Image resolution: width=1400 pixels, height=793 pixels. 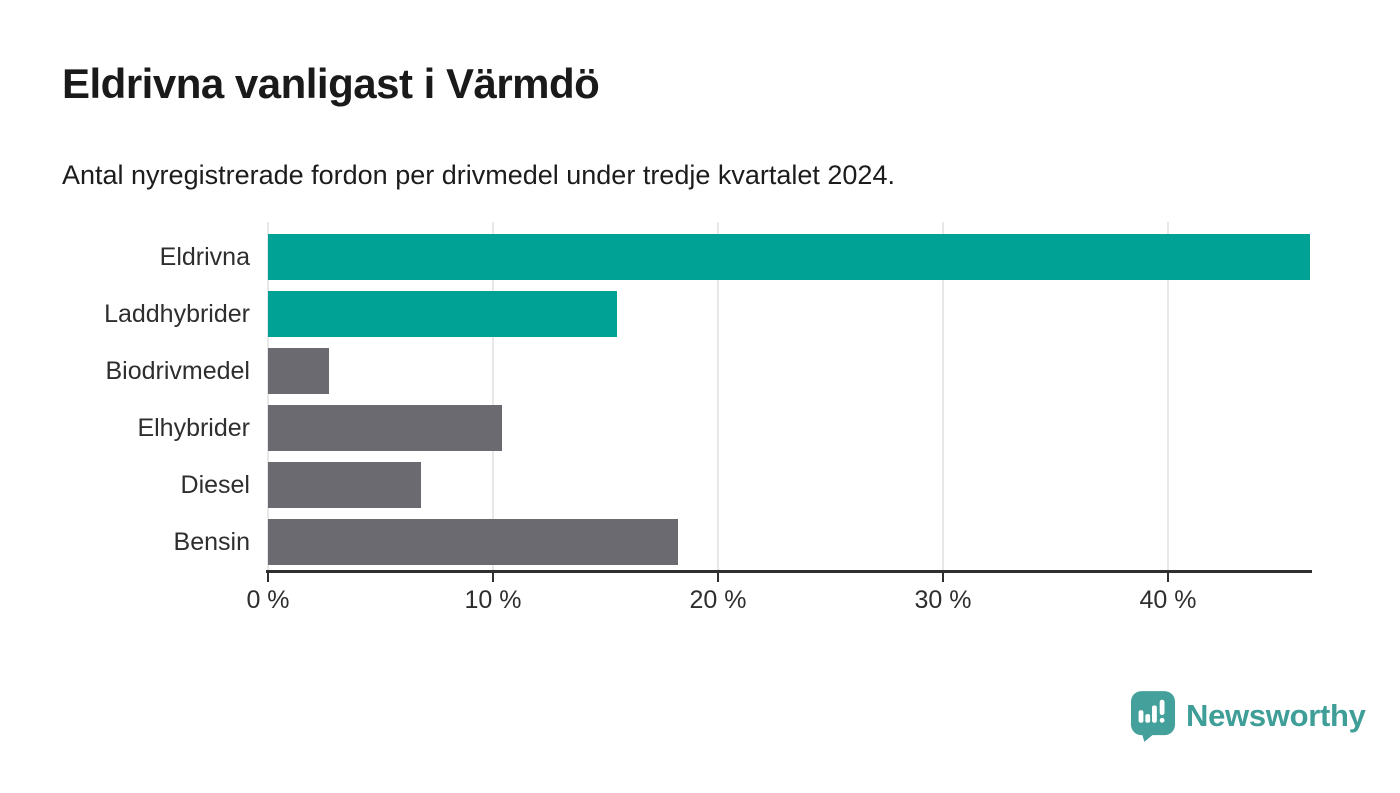 What do you see at coordinates (789, 257) in the screenshot?
I see `bar-eldrivna` at bounding box center [789, 257].